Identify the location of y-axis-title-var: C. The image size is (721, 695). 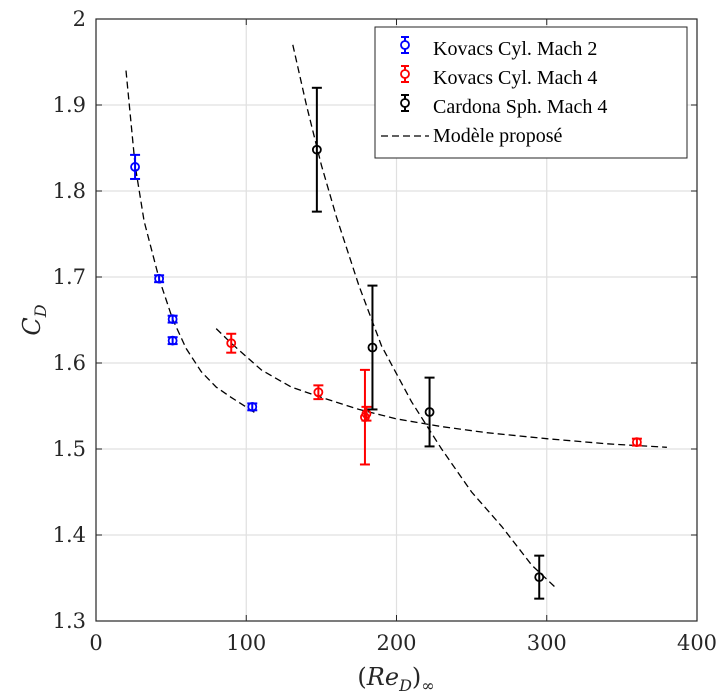
(32, 326).